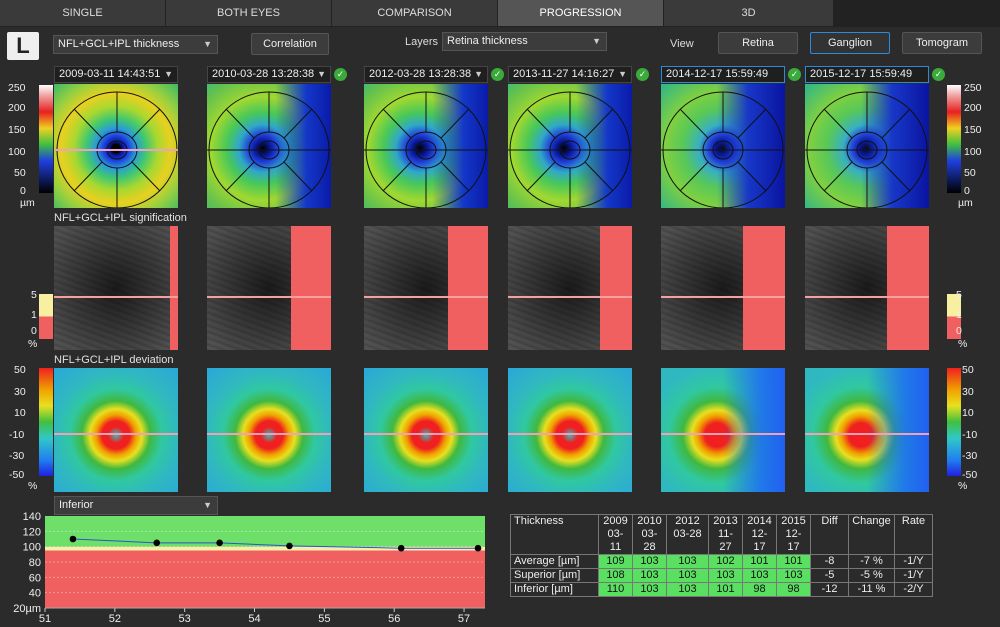  I want to click on signification-colorbar-left, so click(46, 316).